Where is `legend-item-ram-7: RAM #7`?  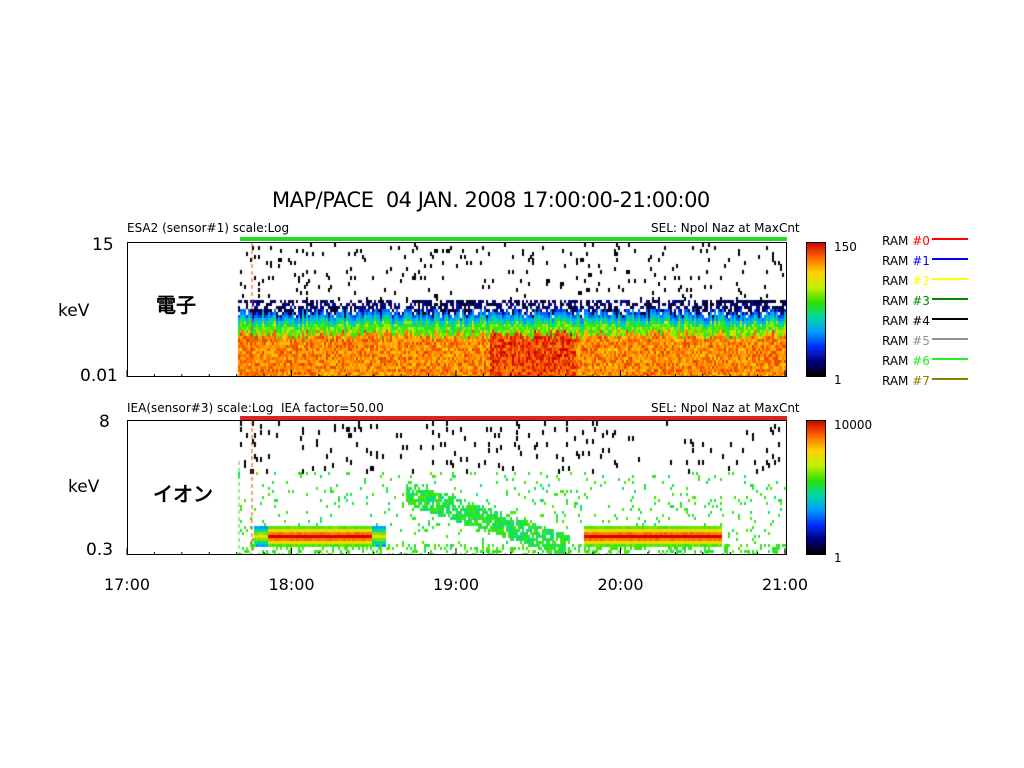 legend-item-ram-7: RAM #7 is located at coordinates (925, 384).